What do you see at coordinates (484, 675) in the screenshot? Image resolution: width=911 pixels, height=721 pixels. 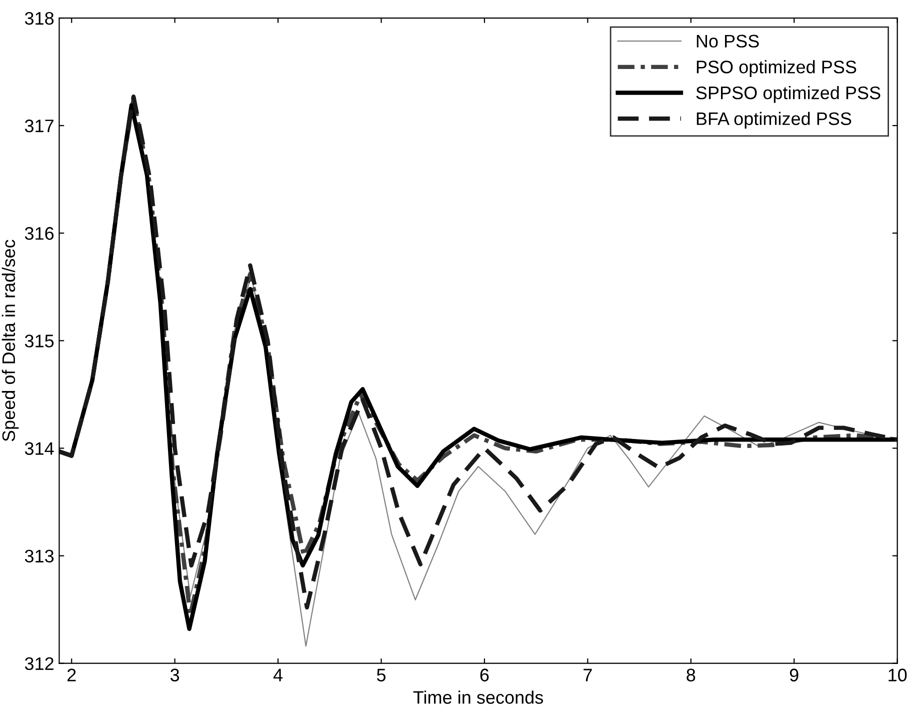 I see `x-tick-label: 6` at bounding box center [484, 675].